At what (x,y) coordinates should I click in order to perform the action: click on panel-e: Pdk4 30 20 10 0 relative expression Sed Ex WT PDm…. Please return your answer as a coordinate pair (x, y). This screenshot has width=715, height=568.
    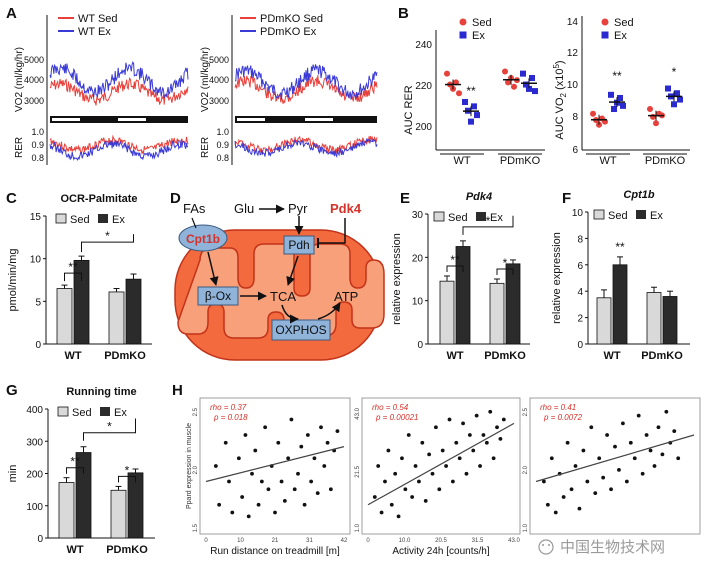
    Looking at the image, I should click on (460, 276).